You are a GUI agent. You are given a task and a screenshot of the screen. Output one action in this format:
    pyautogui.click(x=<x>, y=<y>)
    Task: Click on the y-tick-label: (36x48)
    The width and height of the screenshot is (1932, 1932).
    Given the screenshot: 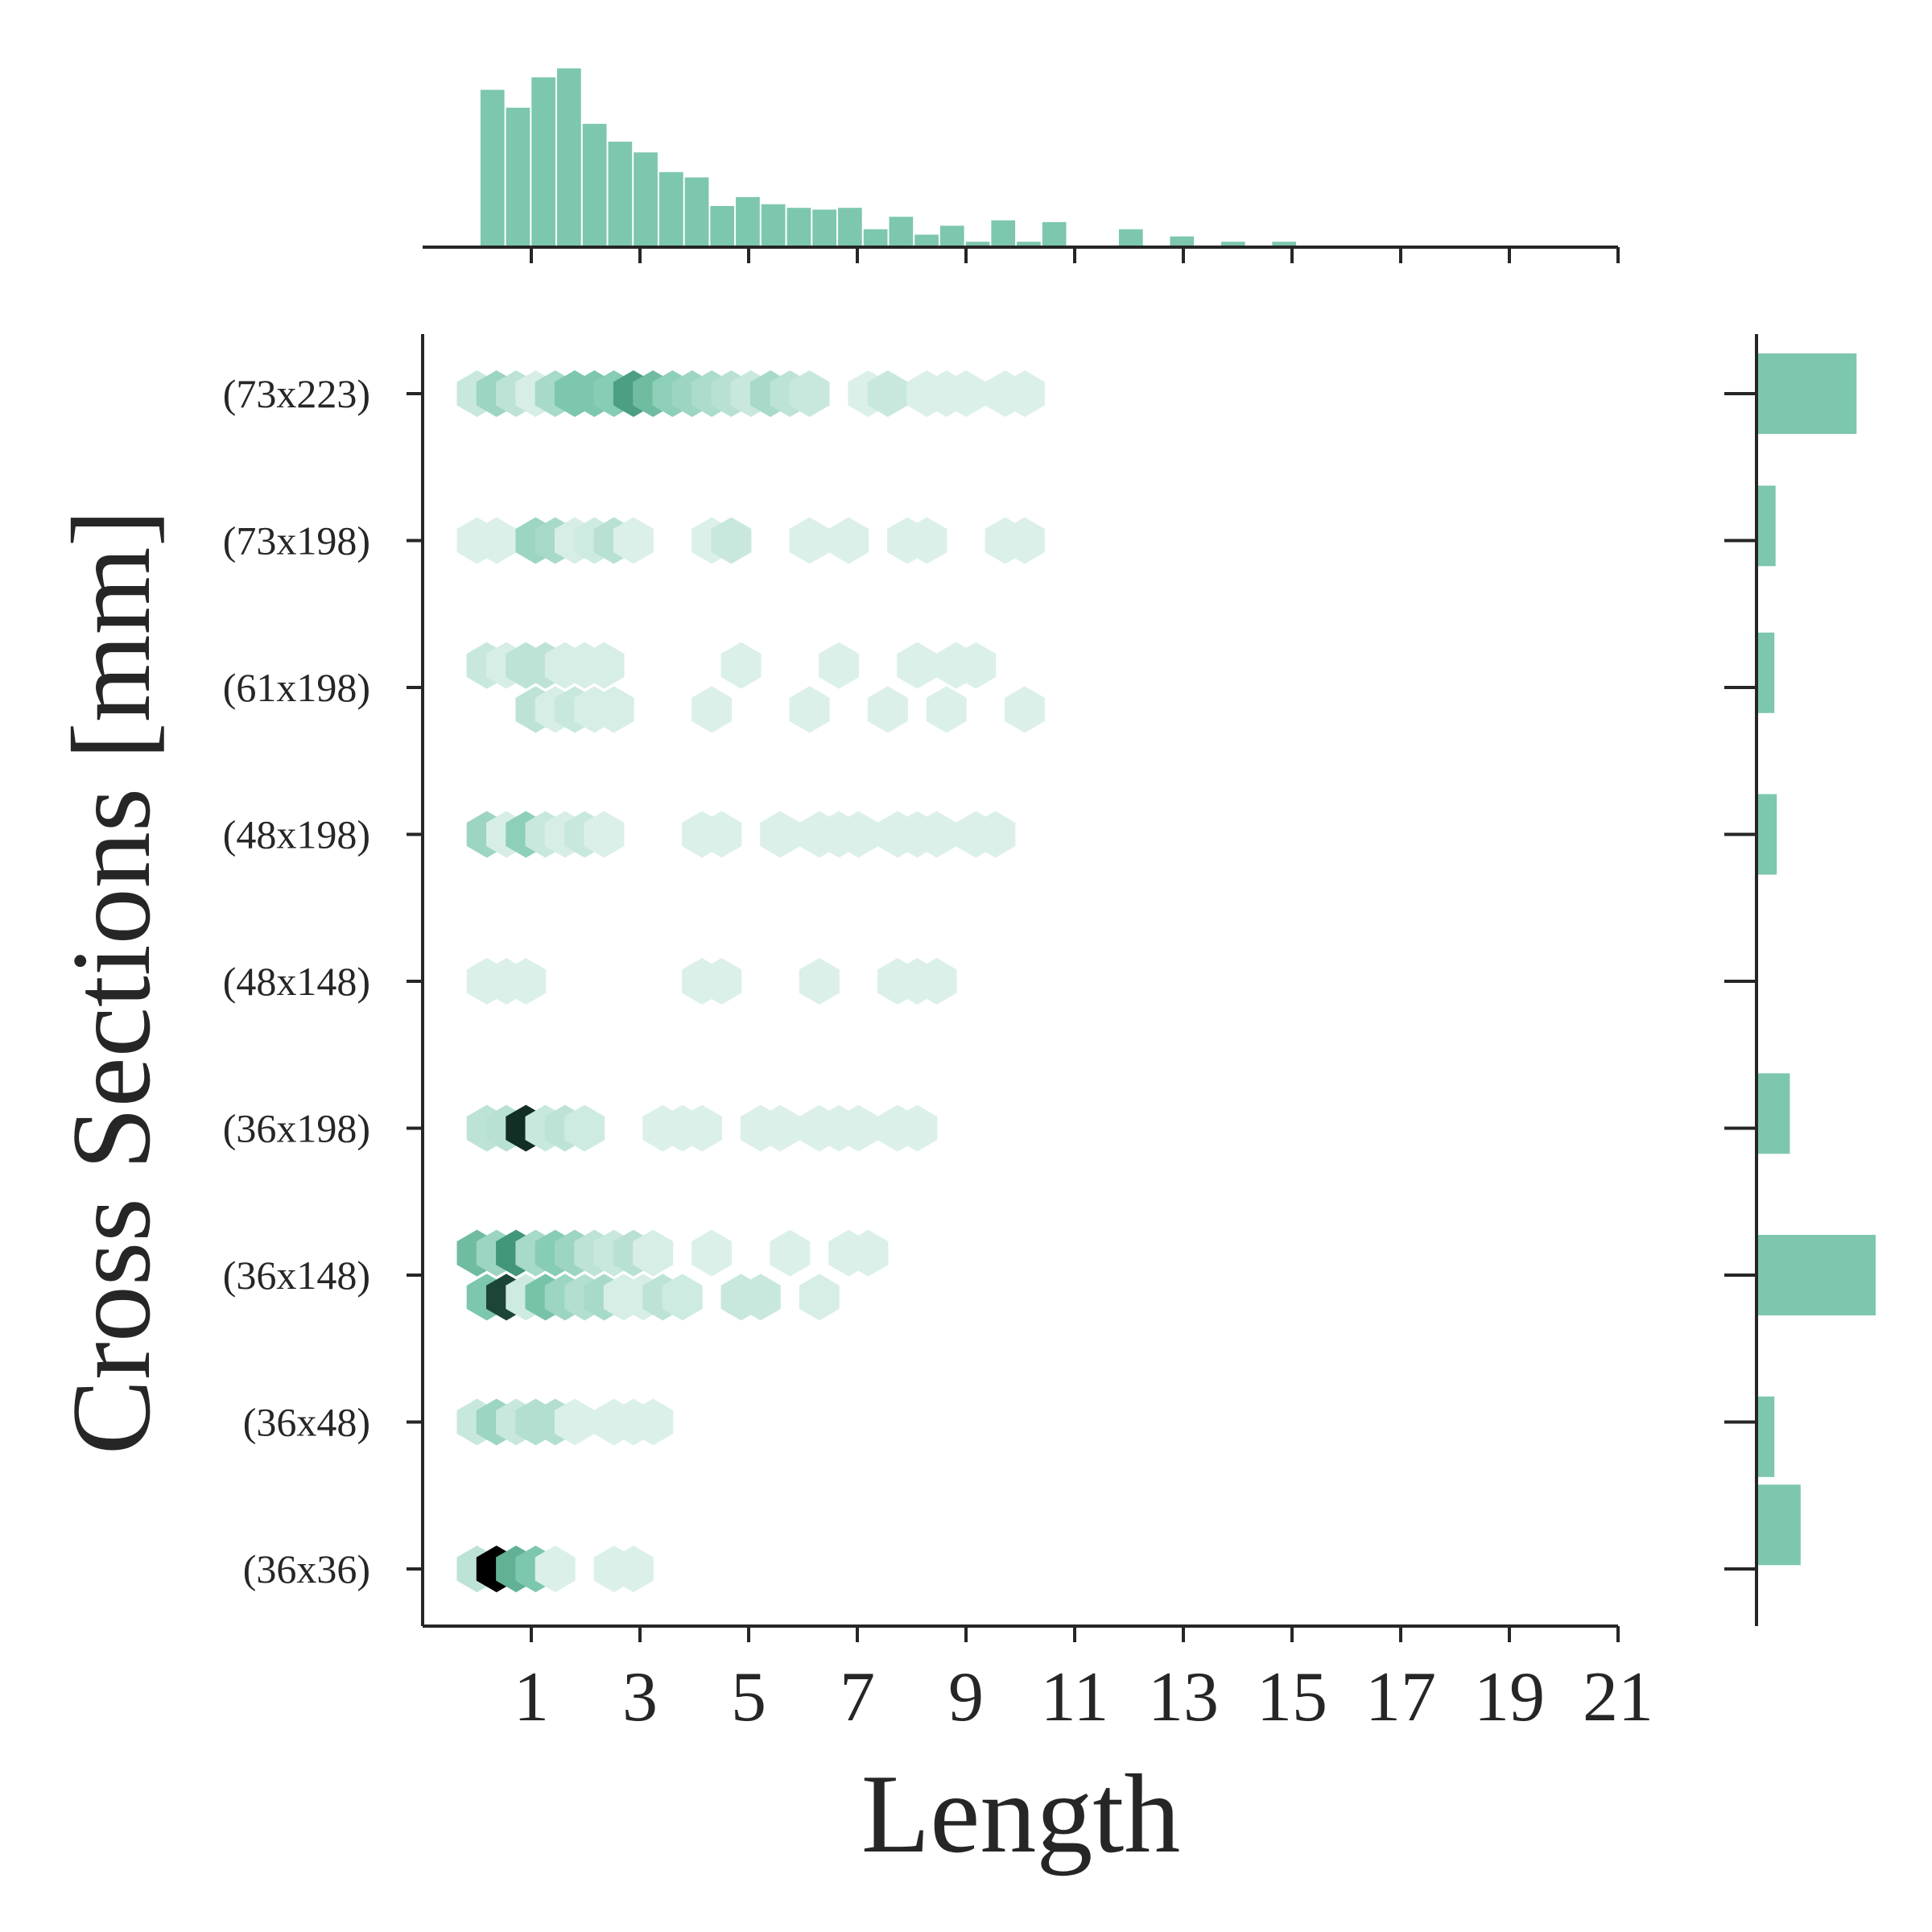 What is the action you would take?
    pyautogui.click(x=306, y=1422)
    